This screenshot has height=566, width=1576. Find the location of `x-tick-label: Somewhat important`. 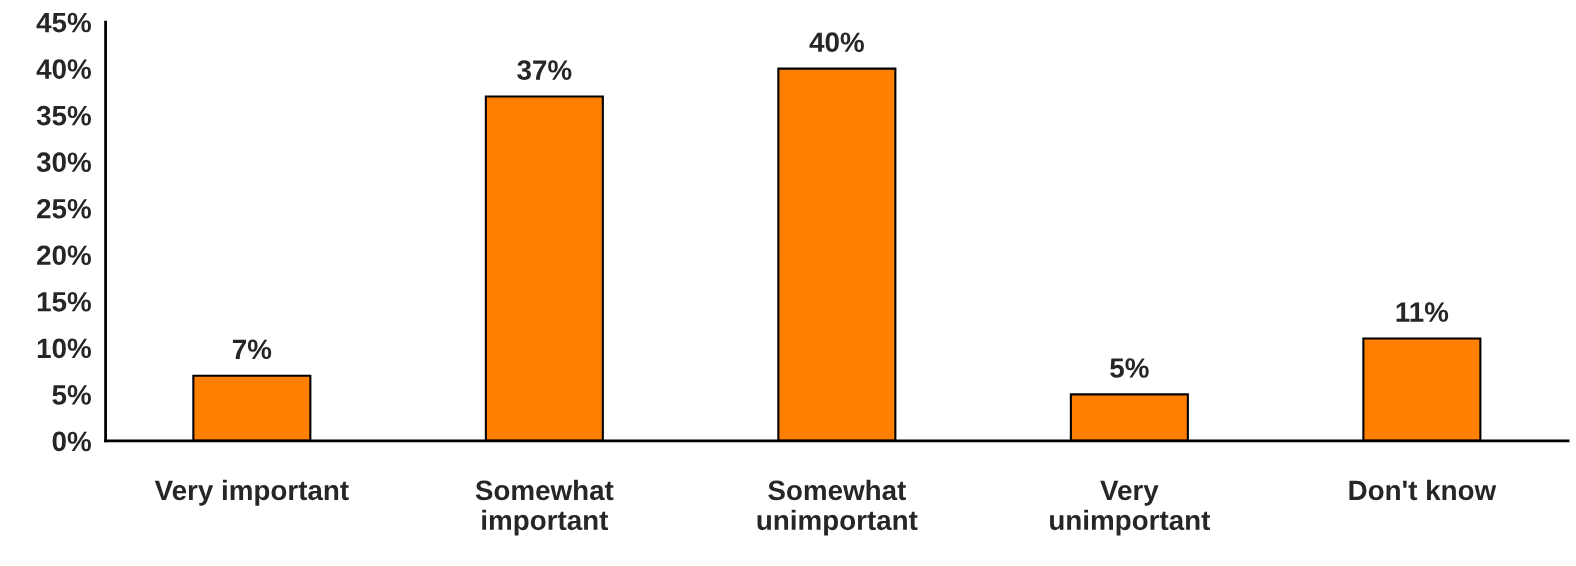

x-tick-label: Somewhat important is located at coordinates (544, 507).